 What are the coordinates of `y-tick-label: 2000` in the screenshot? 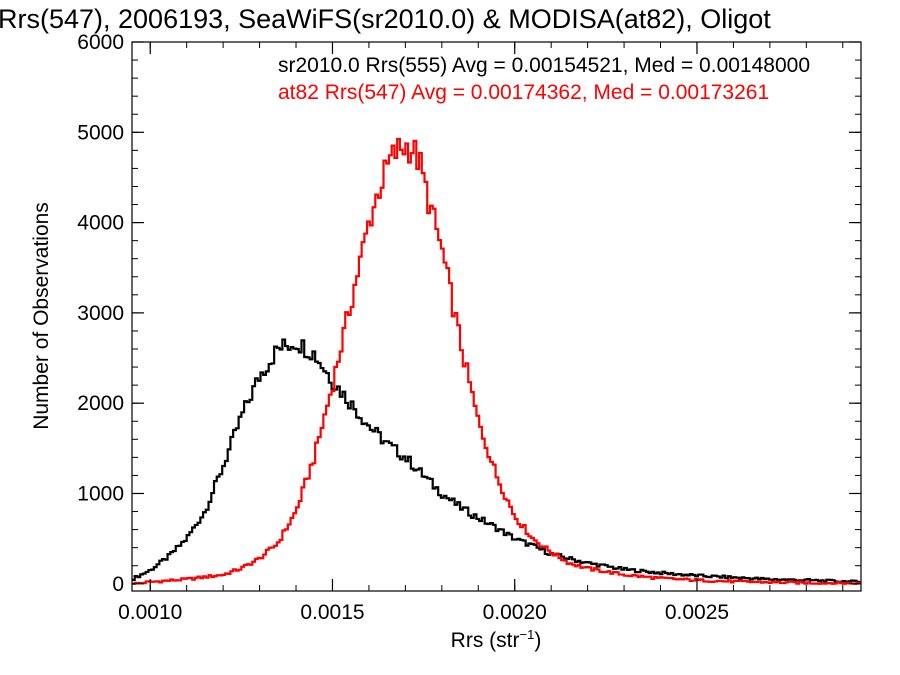 It's located at (100, 403).